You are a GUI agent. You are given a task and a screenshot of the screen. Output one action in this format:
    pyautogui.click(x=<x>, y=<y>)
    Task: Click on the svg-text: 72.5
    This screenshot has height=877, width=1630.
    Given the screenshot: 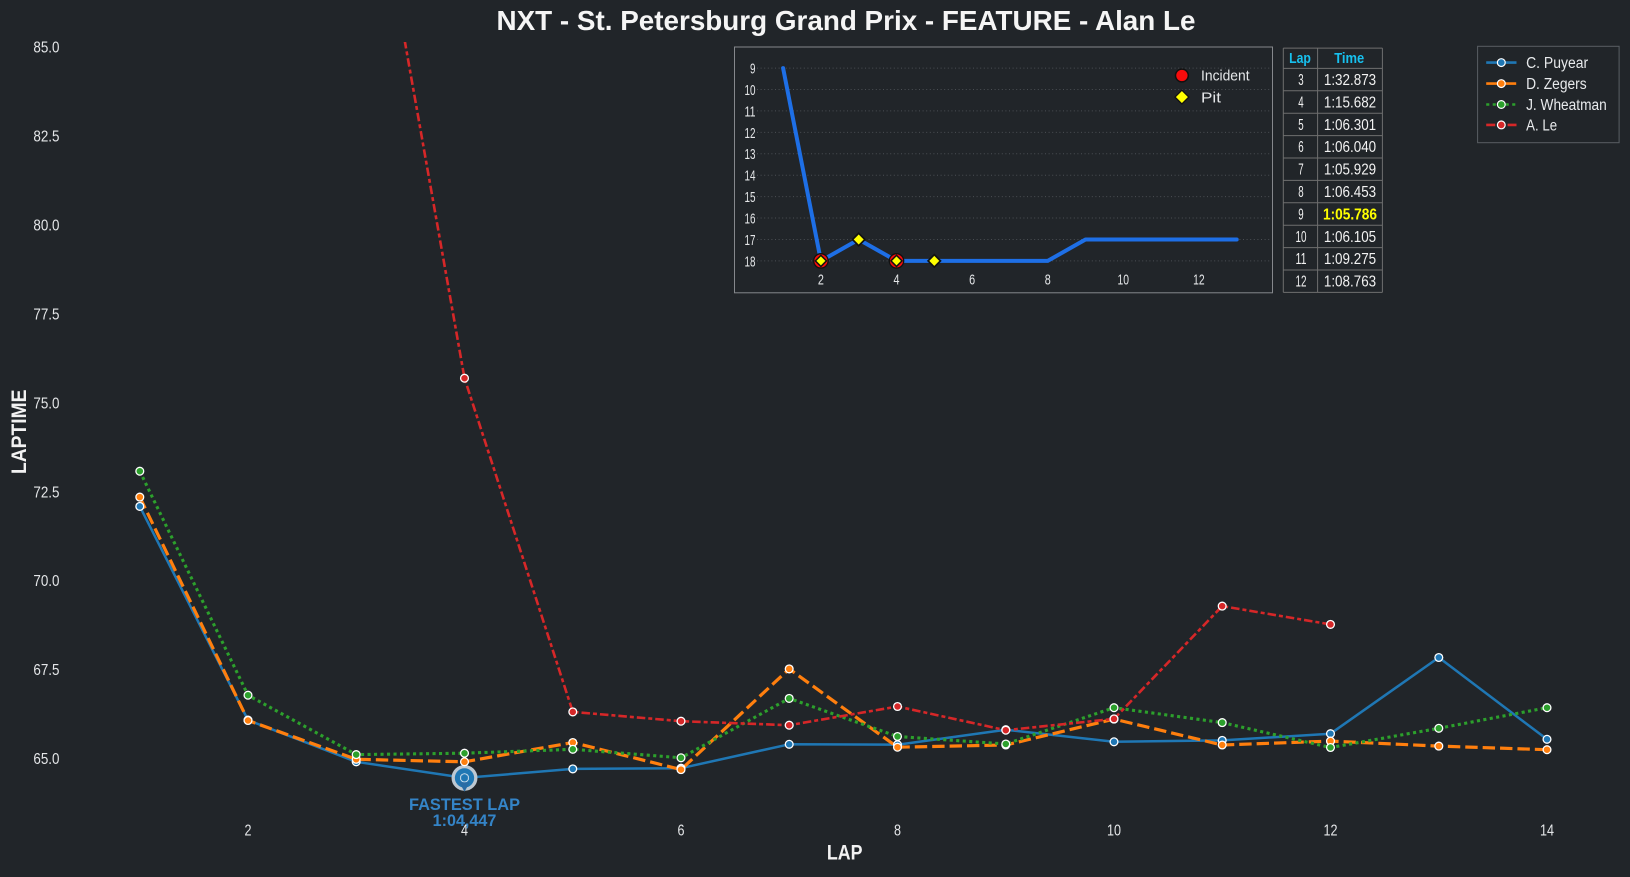 What is the action you would take?
    pyautogui.click(x=46, y=492)
    